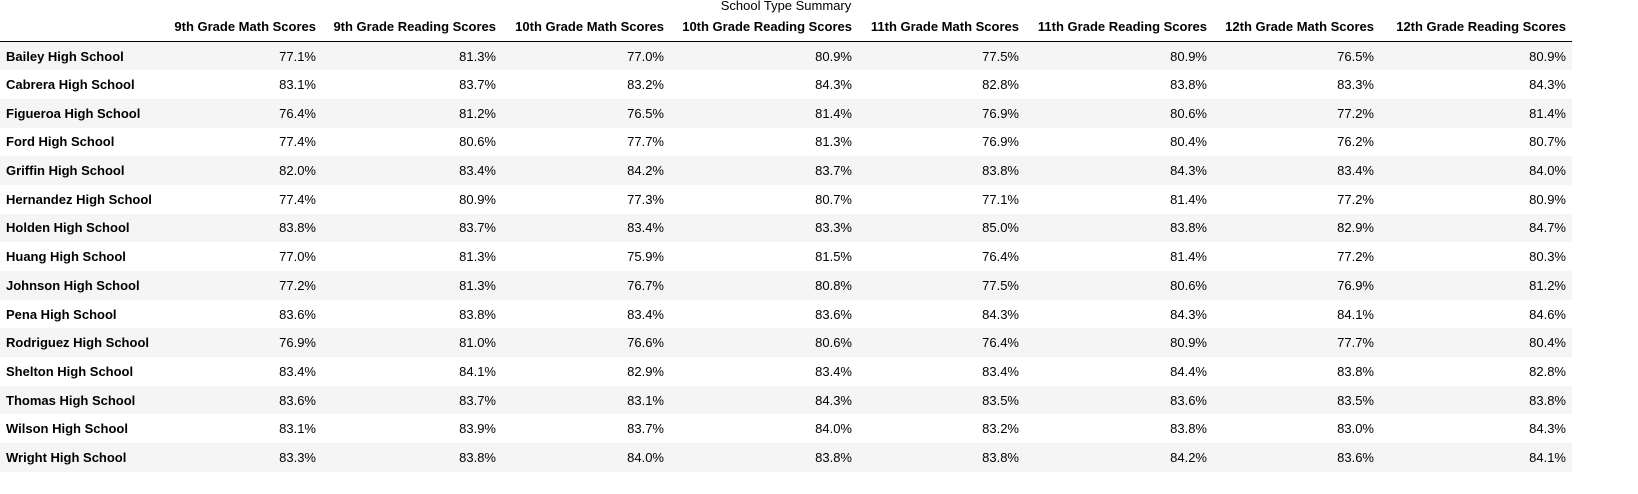 The image size is (1638, 494). I want to click on score-cell: 82.8%, so click(1000, 85).